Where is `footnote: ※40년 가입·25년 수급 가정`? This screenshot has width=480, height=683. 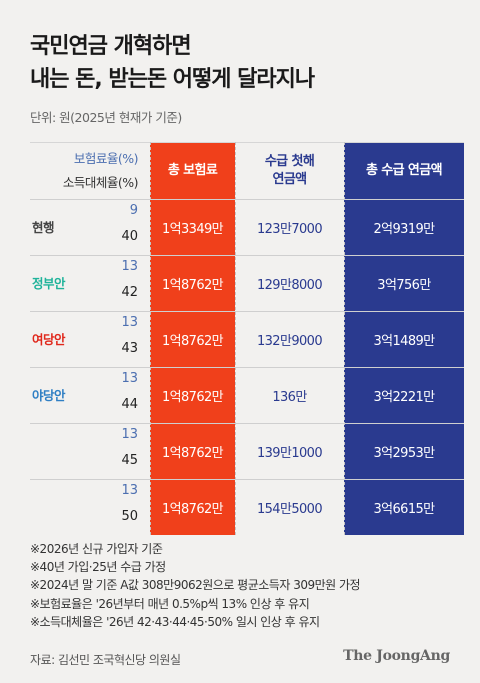 footnote: ※40년 가입·25년 수급 가정 is located at coordinates (98, 567).